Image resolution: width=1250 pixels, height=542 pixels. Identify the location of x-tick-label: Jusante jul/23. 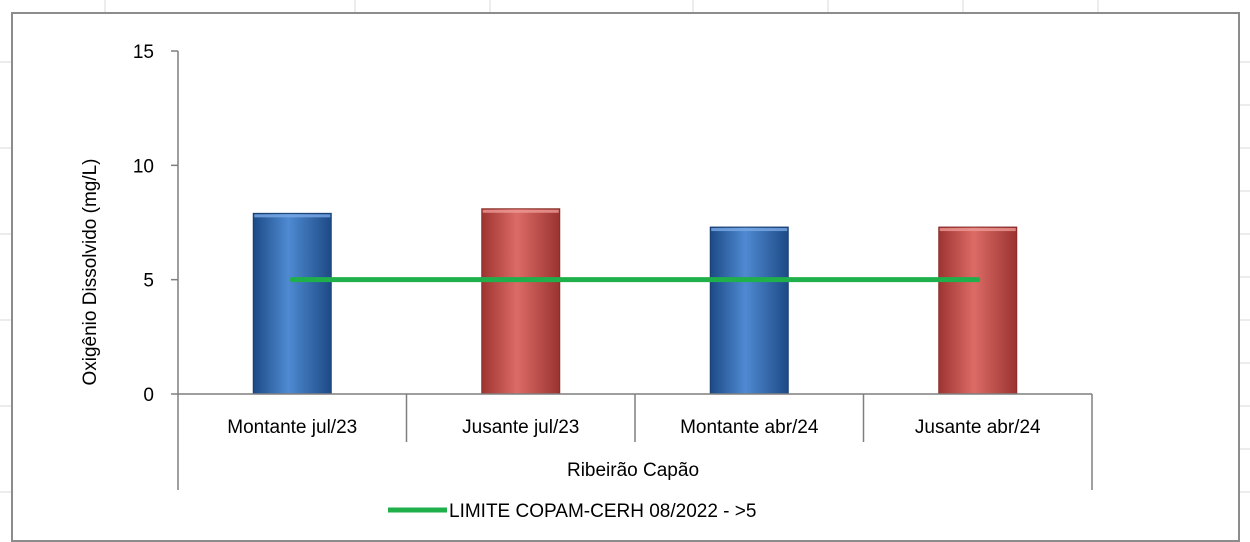
(520, 427).